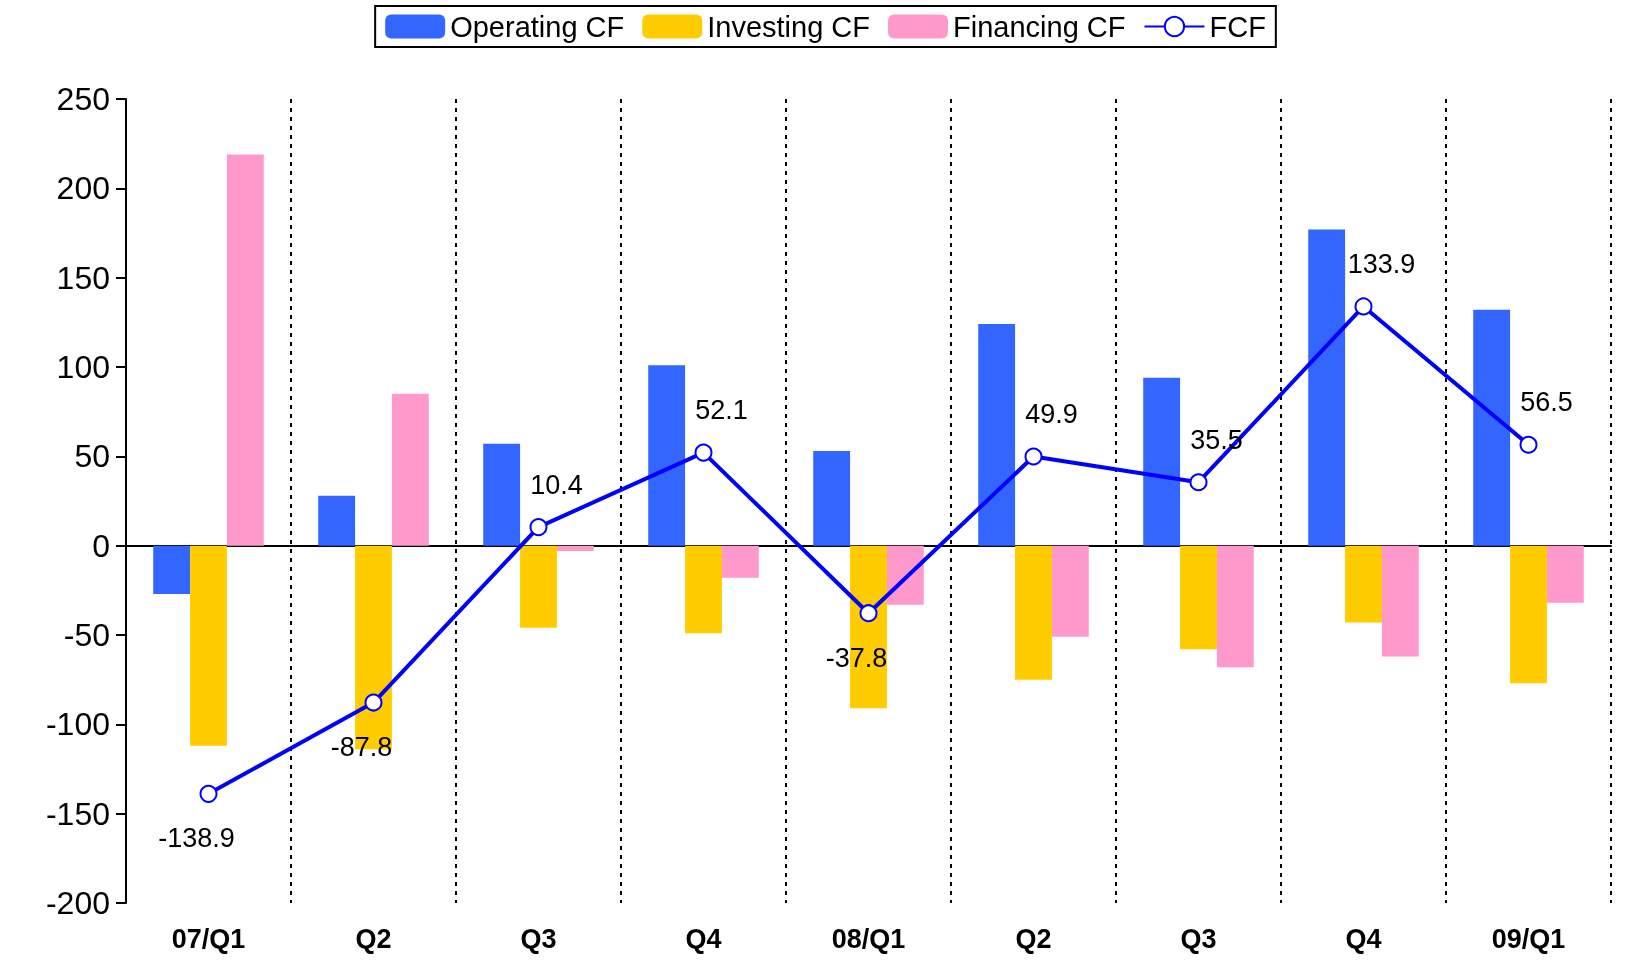  What do you see at coordinates (83, 188) in the screenshot?
I see `y-tick-label: 200` at bounding box center [83, 188].